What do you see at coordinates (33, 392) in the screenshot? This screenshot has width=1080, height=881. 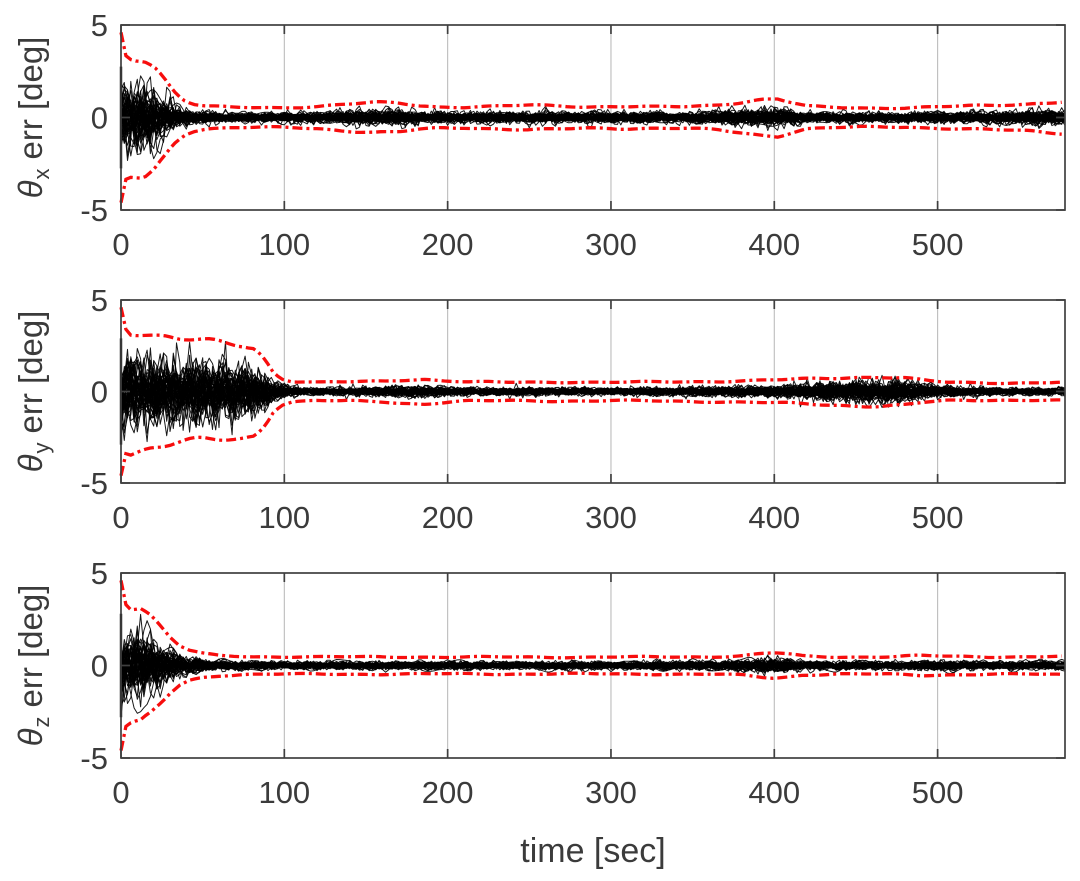 I see `y-axis-label: θyerr [deg]` at bounding box center [33, 392].